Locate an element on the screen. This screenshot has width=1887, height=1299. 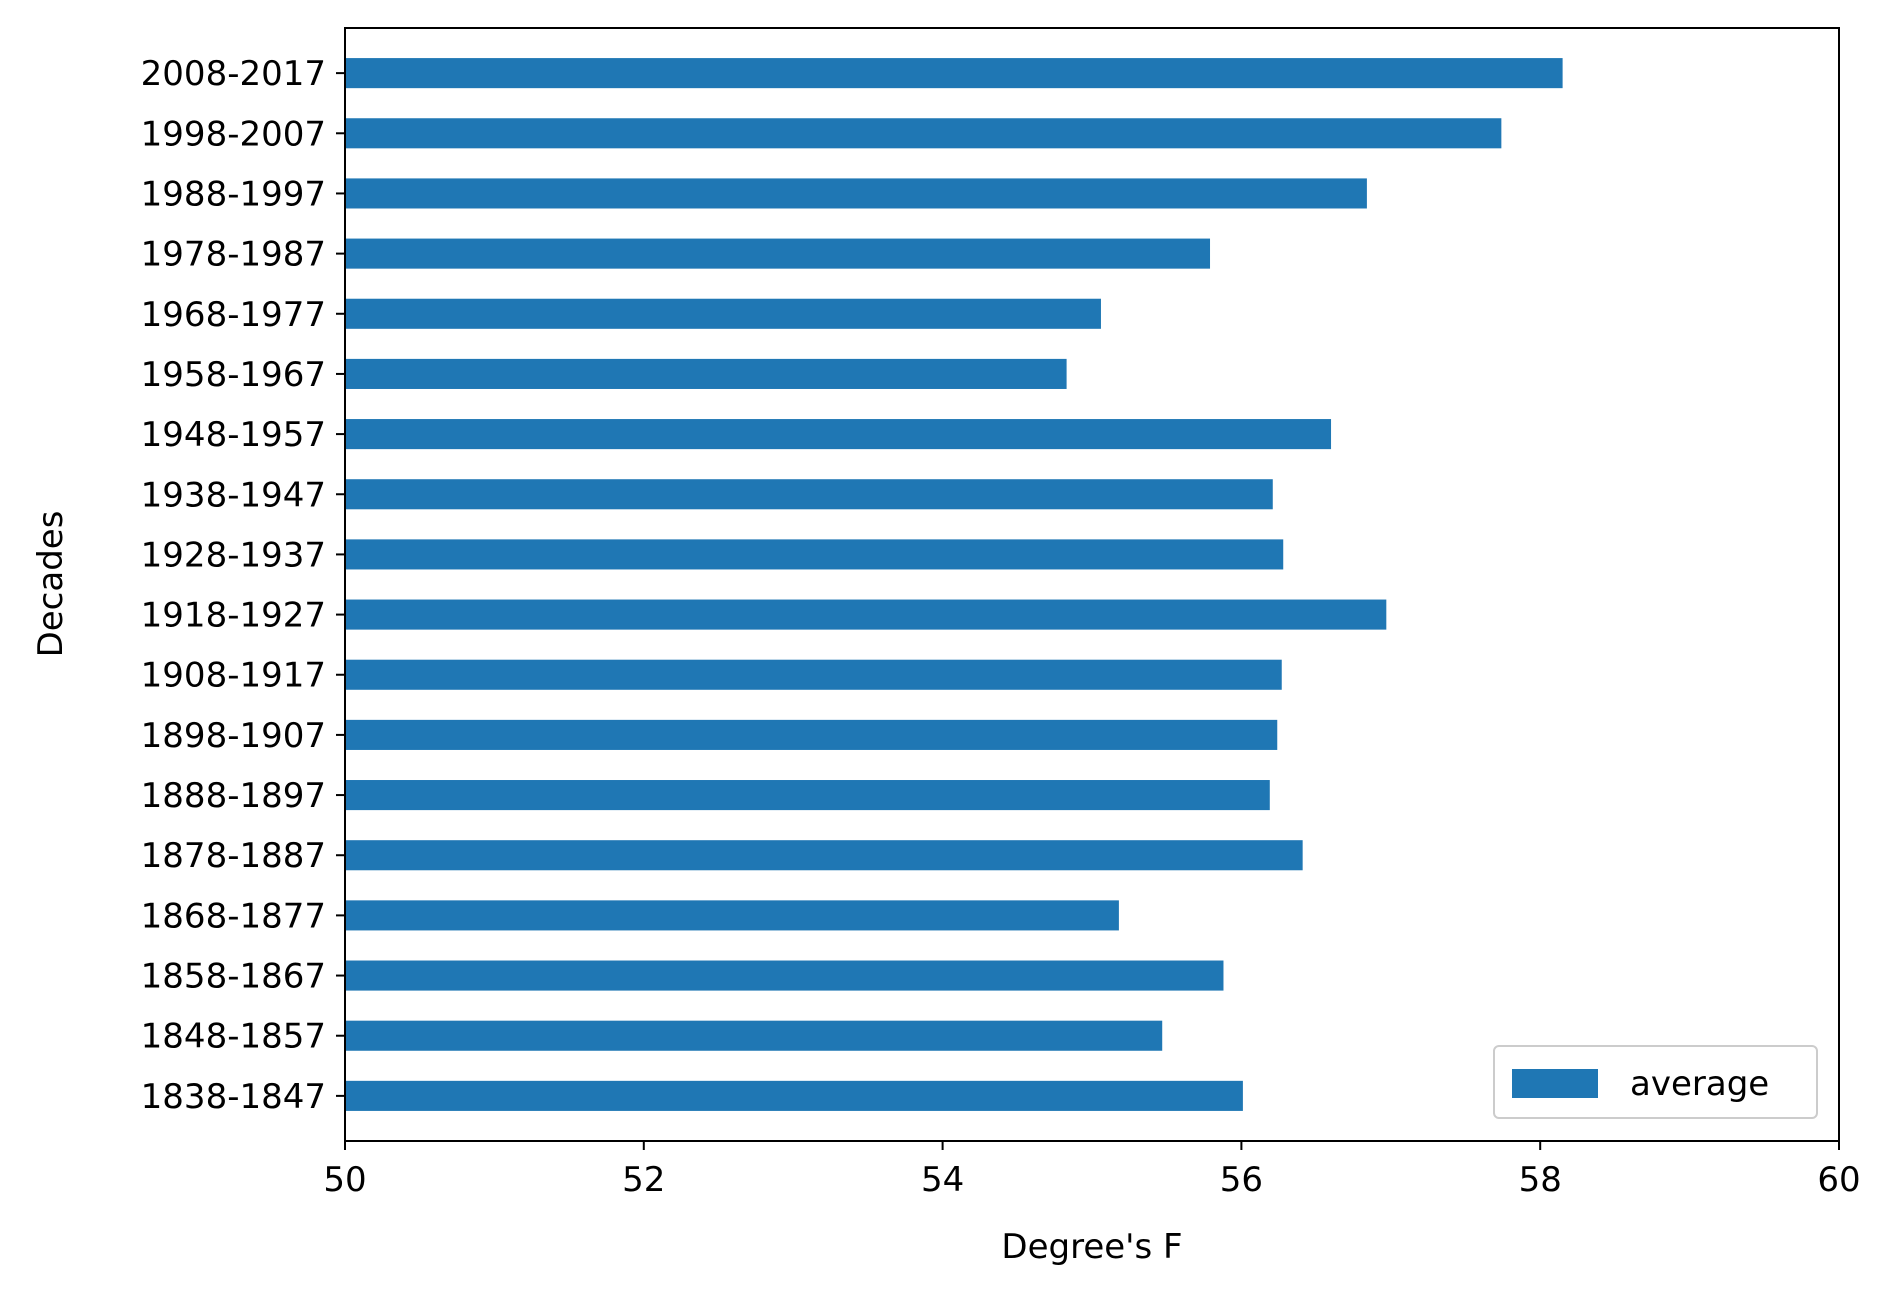
y-tick-label: 1888-1897 is located at coordinates (233, 796).